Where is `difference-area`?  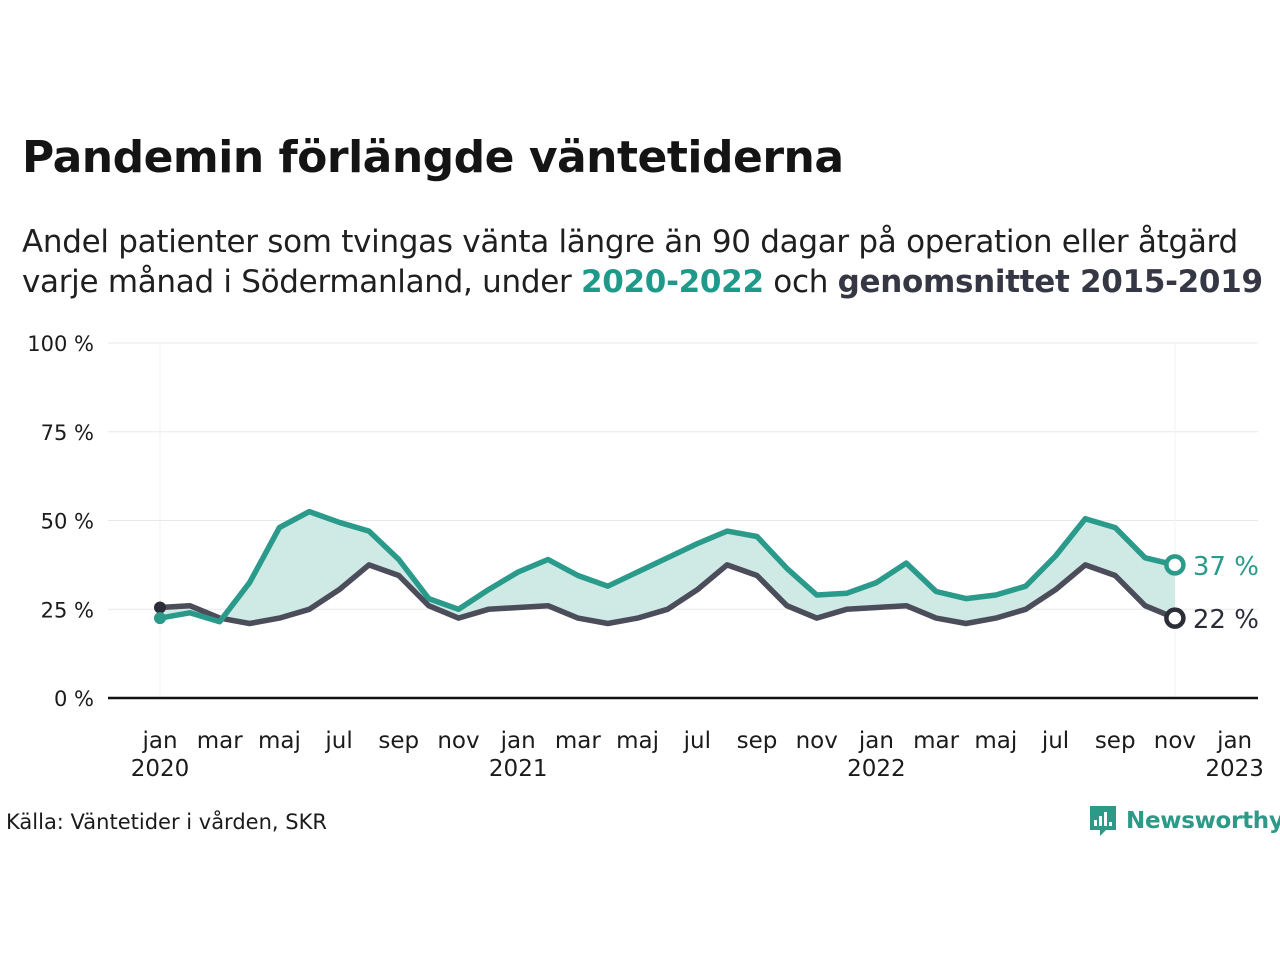
difference-area is located at coordinates (667, 567).